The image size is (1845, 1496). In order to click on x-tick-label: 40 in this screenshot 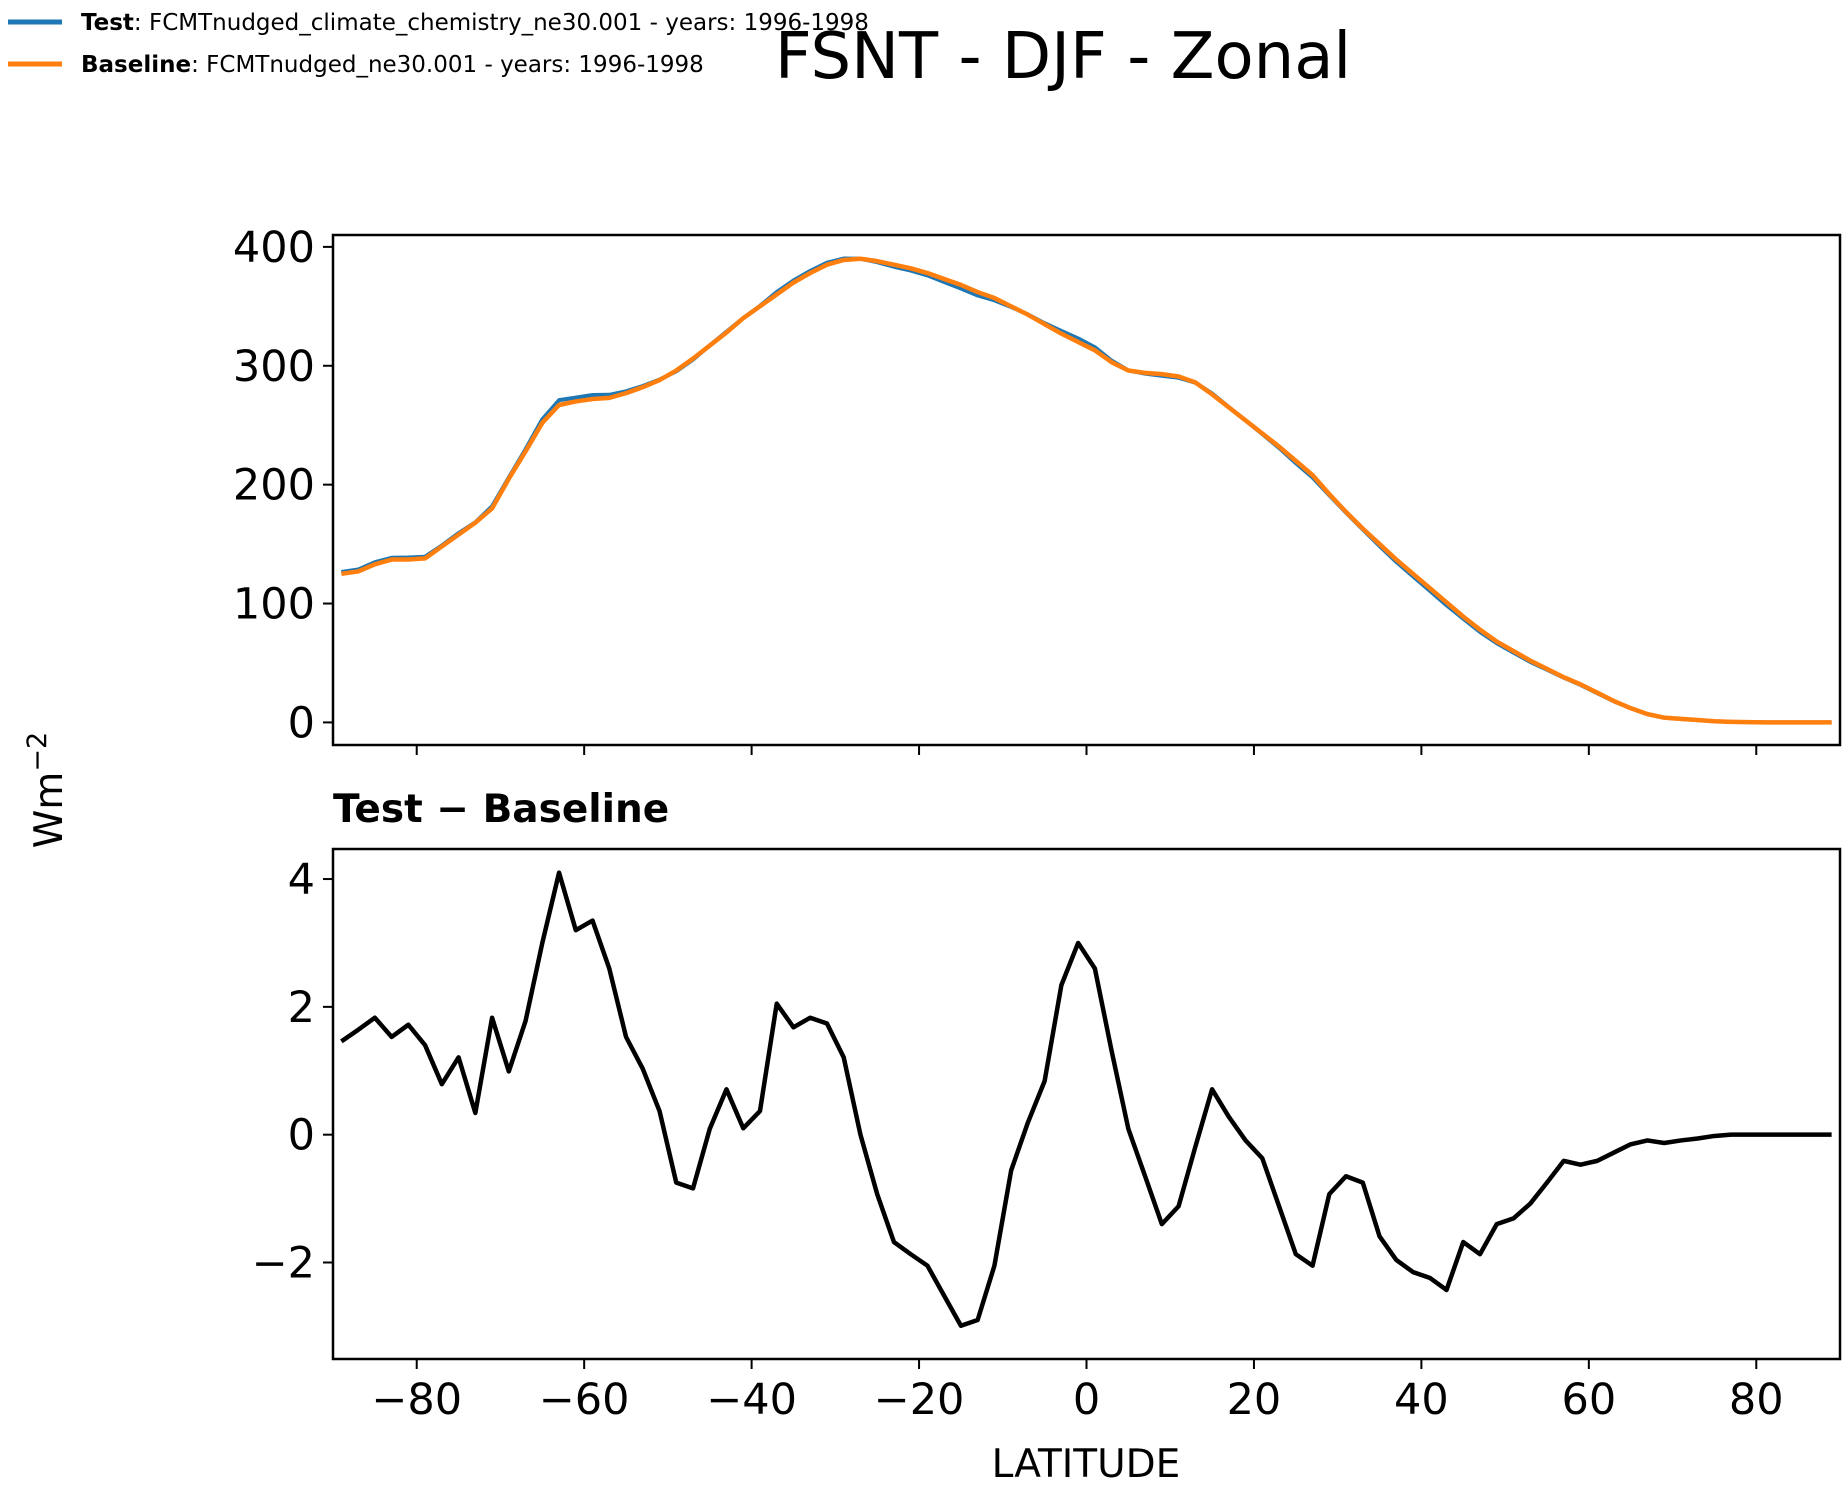, I will do `click(1421, 1400)`.